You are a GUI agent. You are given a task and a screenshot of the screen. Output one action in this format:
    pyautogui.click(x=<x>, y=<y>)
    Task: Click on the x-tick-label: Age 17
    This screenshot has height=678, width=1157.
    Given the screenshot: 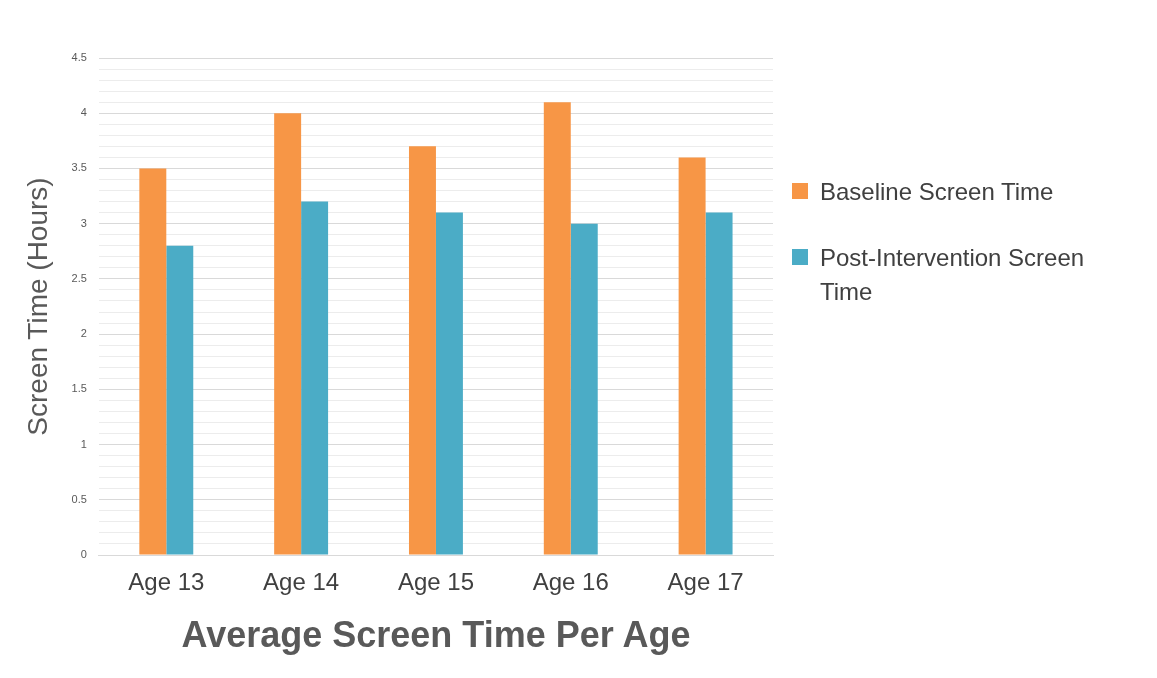 What is the action you would take?
    pyautogui.click(x=705, y=582)
    